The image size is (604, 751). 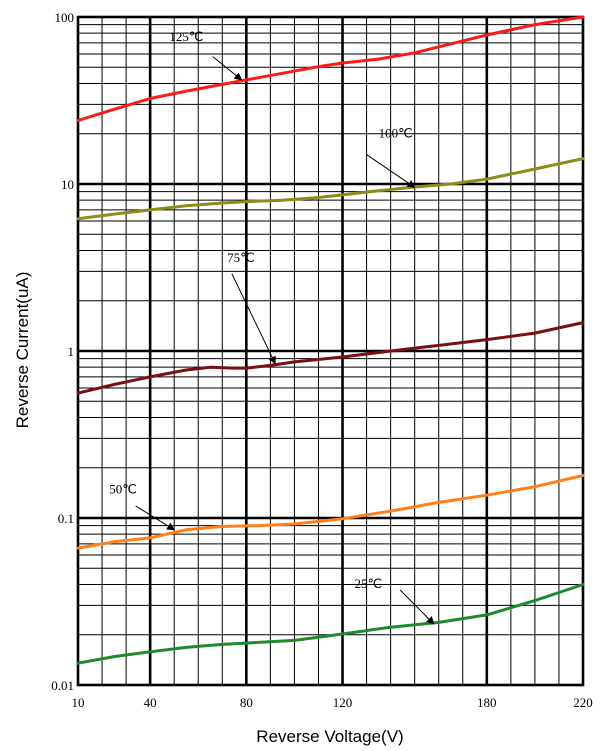 I want to click on x-tick-label: 40, so click(x=150, y=702).